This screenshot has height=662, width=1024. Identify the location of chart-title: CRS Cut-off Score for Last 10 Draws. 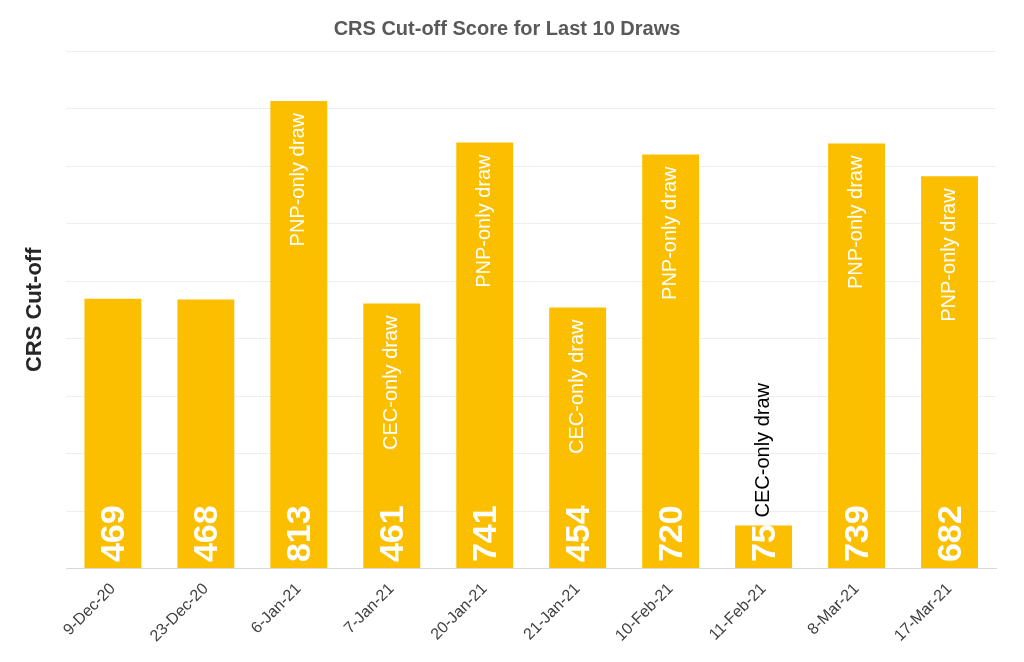
(507, 27).